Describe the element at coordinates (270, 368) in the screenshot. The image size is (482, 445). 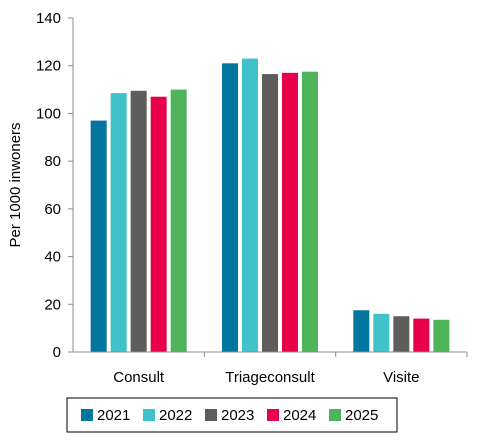
I see `x-axis: Consult Triageconsult Visite` at that location.